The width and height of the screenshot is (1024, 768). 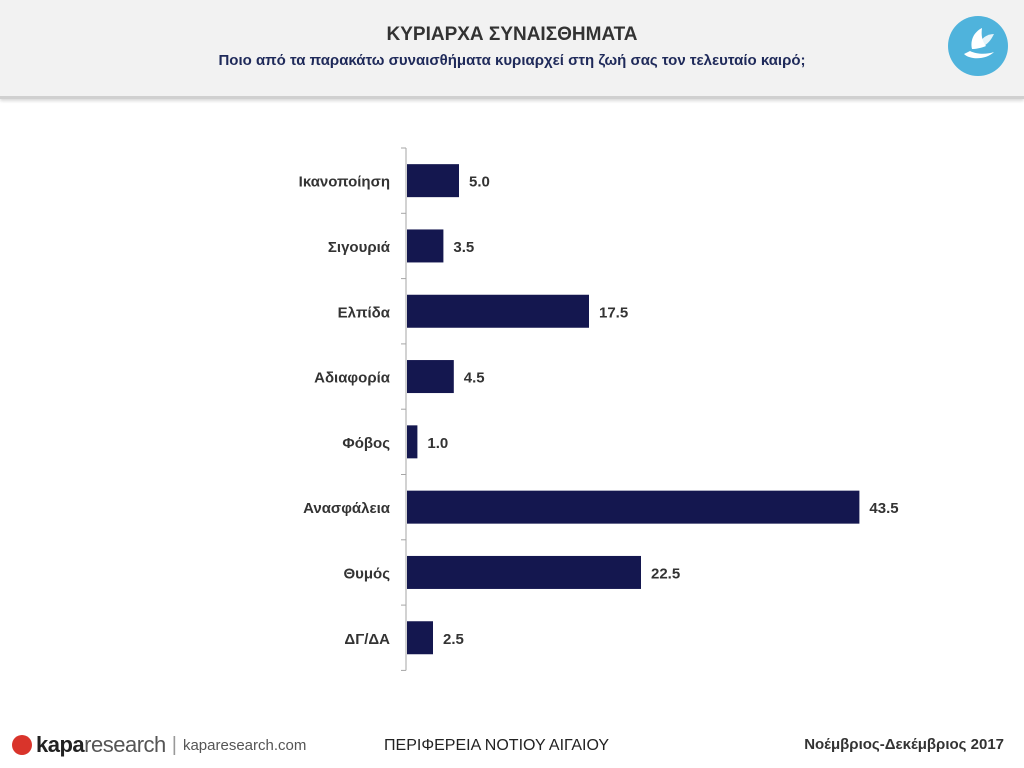 What do you see at coordinates (512, 34) in the screenshot?
I see `chart-title: ΚΥΡΙΑΡΧΑ ΣΥΝΑΙΣΘΗΜΑΤΑ` at bounding box center [512, 34].